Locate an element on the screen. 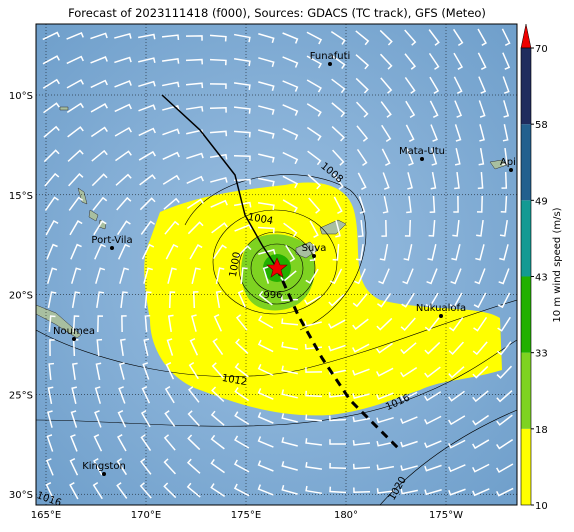  lon-label: 175°W is located at coordinates (446, 515).